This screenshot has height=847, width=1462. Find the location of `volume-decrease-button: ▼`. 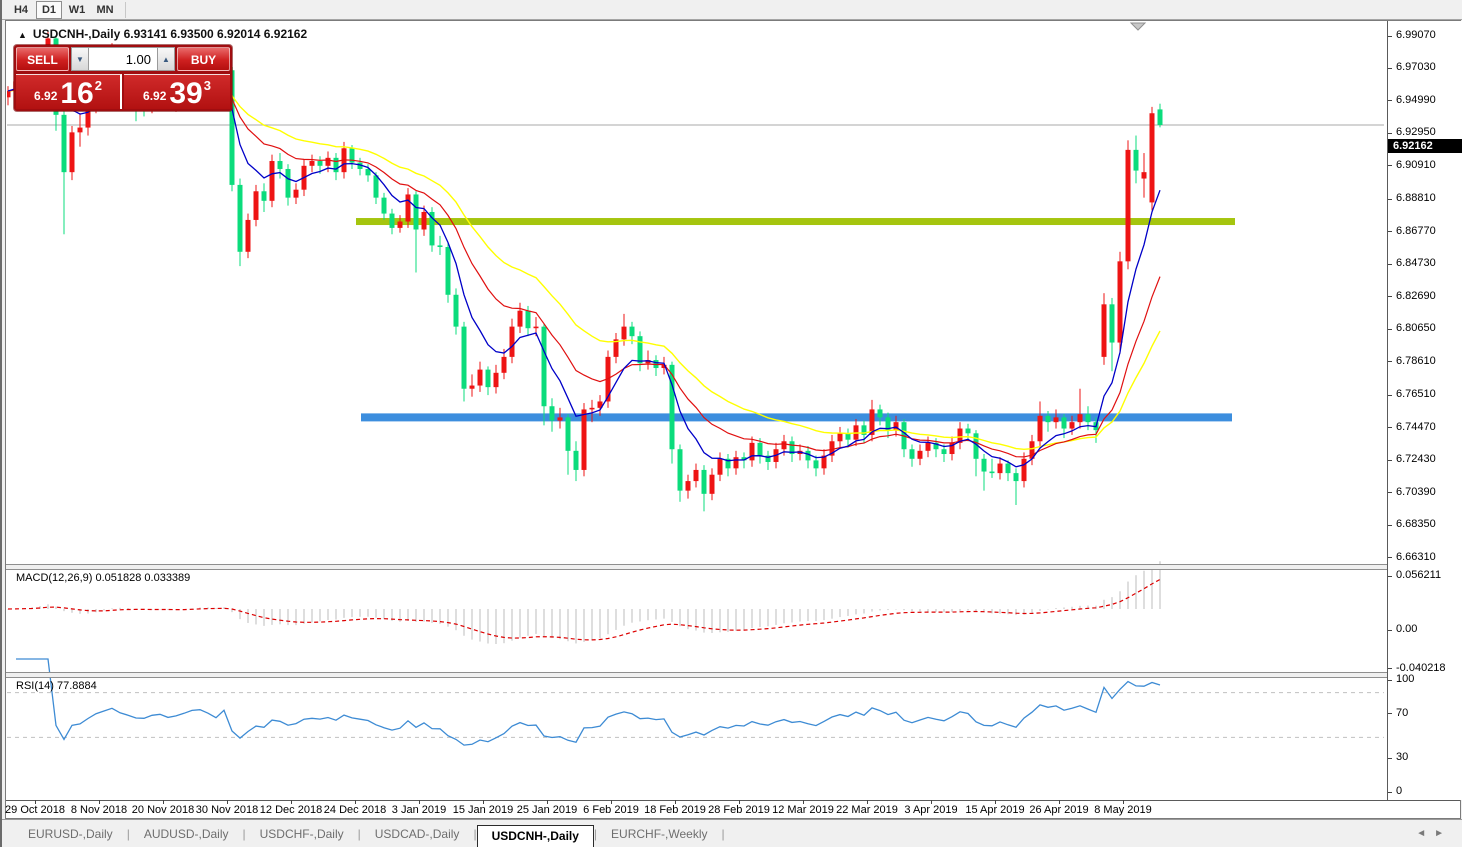

volume-decrease-button: ▼ is located at coordinates (80, 59).